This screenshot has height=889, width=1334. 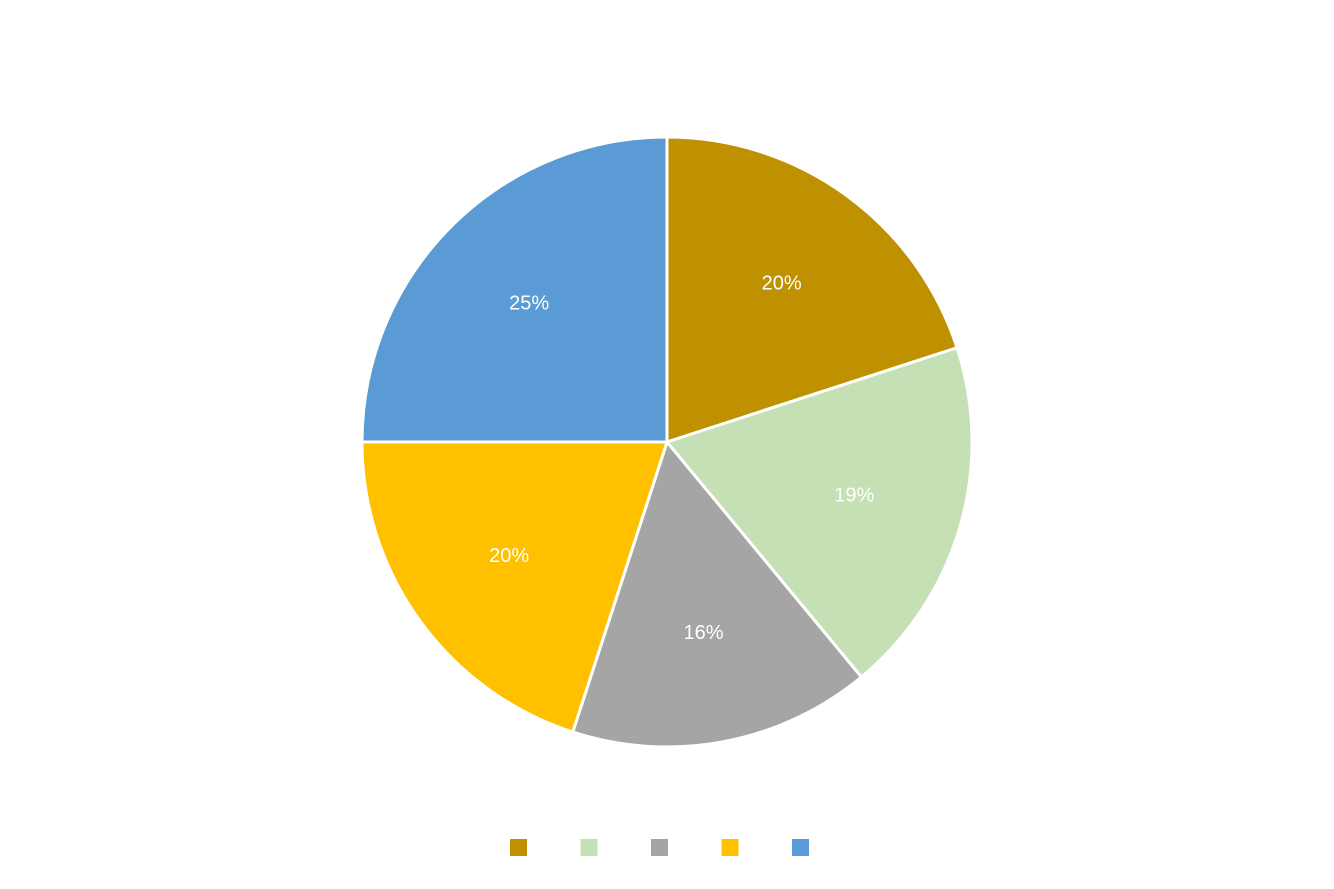 I want to click on pie-slice-label-5: 25%, so click(x=529, y=303).